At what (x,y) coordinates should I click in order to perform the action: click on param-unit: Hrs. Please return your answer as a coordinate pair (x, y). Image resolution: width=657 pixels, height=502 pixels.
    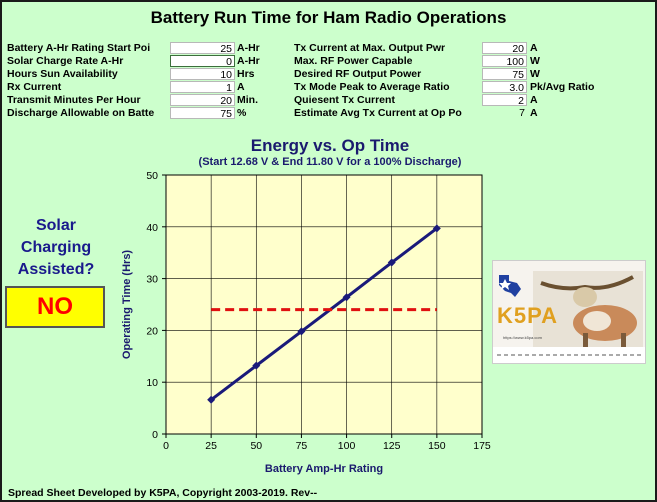
    Looking at the image, I should click on (246, 74).